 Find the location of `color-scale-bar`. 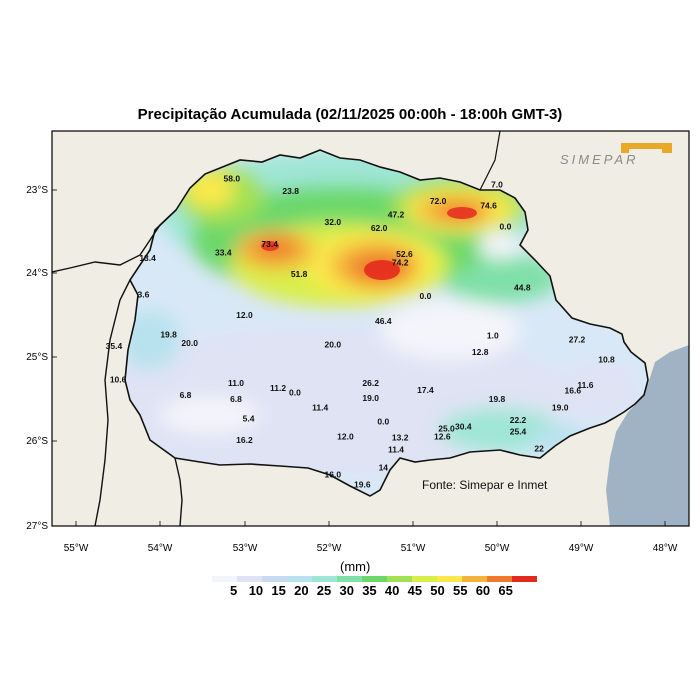

color-scale-bar is located at coordinates (374, 579).